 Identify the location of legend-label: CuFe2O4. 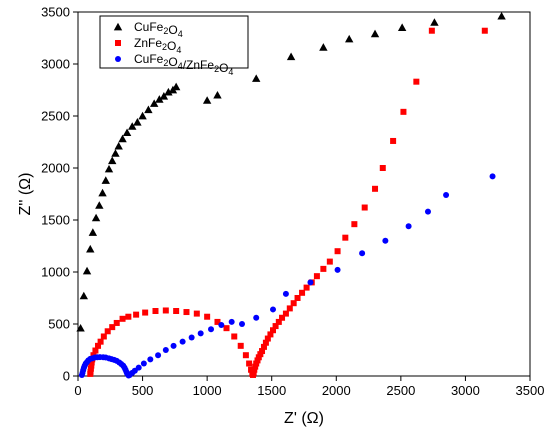
(158, 29).